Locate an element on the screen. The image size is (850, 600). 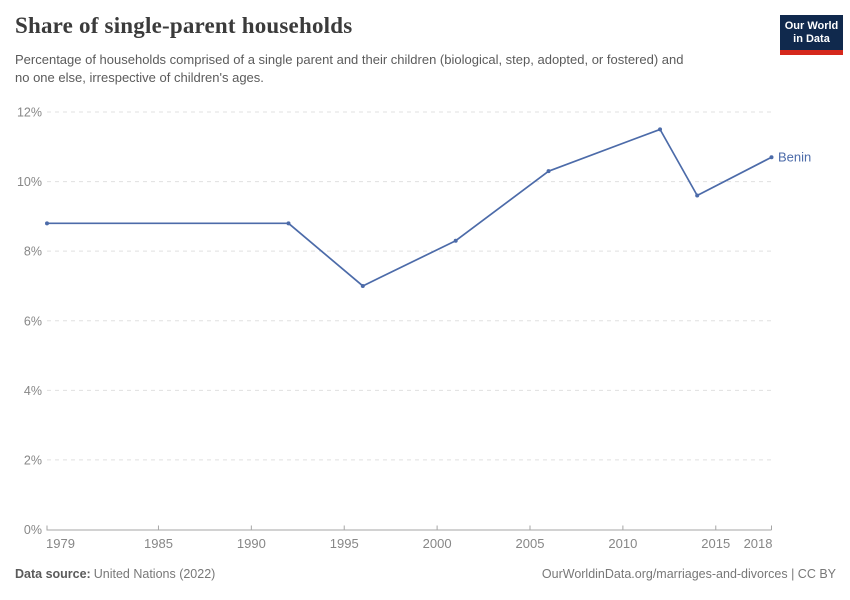
y-axis-tick-label: 0% is located at coordinates (33, 530).